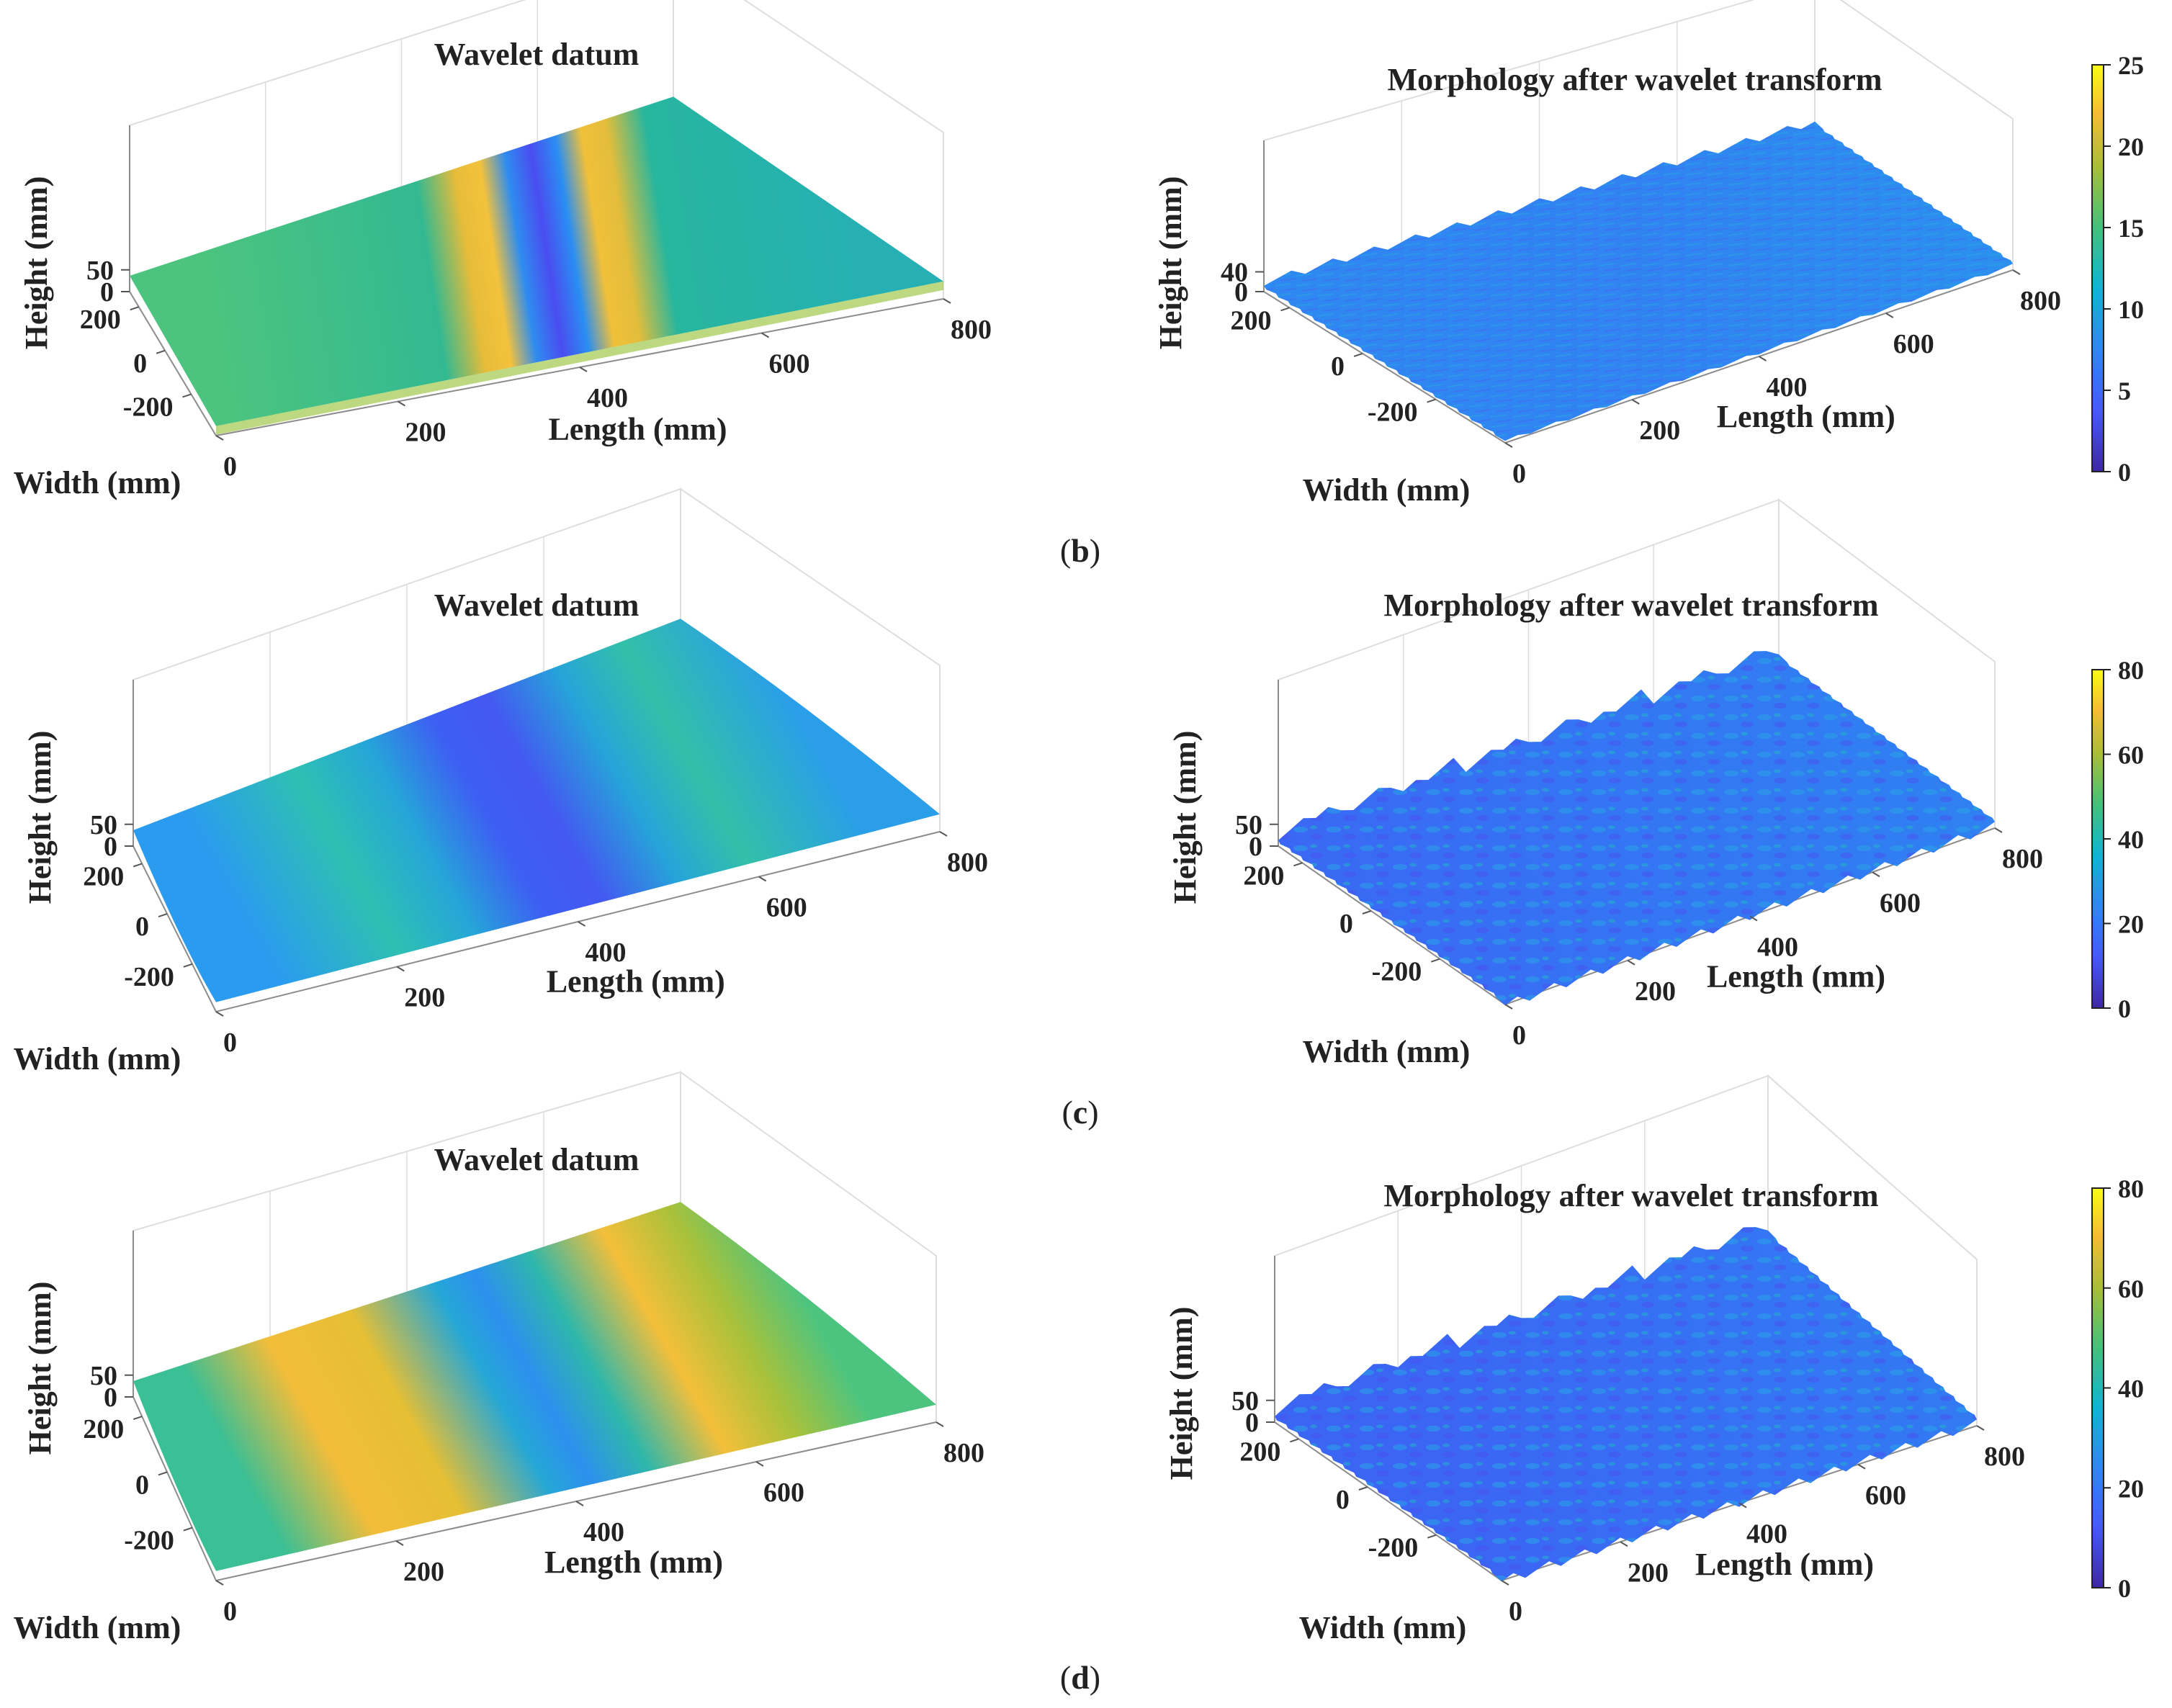 The image size is (2172, 1708). I want to click on panel-c-left-xtick-label: 400, so click(606, 953).